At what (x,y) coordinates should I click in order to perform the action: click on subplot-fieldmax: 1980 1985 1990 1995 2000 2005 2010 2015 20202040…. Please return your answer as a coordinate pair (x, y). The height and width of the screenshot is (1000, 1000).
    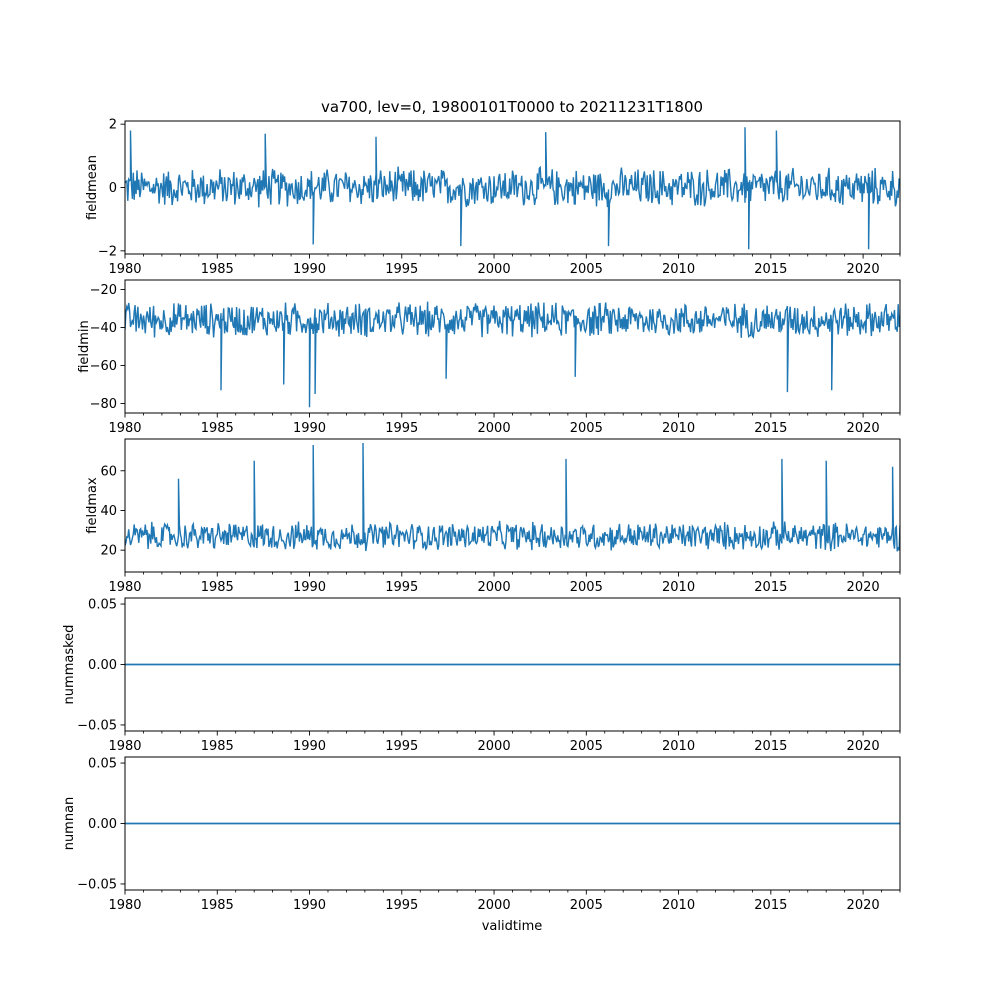
    Looking at the image, I should click on (493, 516).